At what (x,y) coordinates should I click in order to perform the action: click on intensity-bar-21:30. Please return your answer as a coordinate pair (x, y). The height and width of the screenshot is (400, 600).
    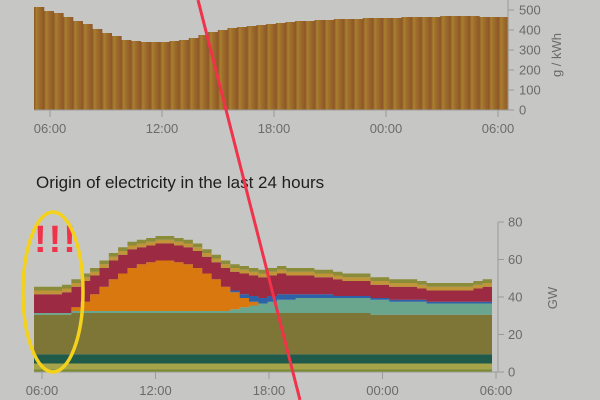
    Looking at the image, I should click on (339, 64).